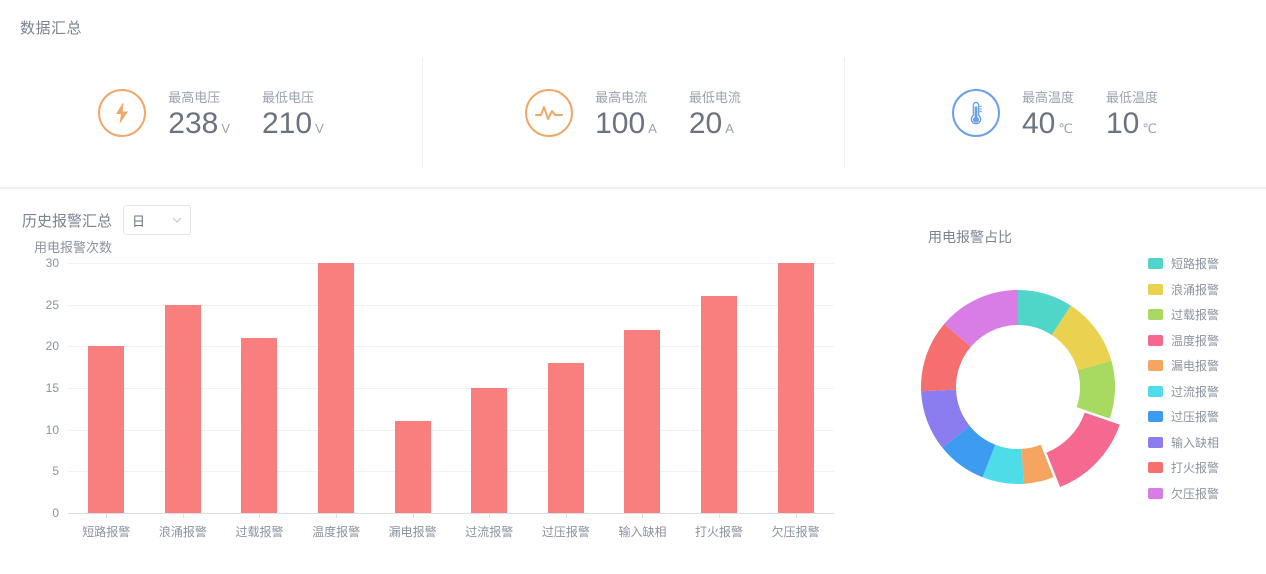 This screenshot has height=574, width=1266. What do you see at coordinates (73, 247) in the screenshot?
I see `bar-chart-axis-title: 用电报警次数` at bounding box center [73, 247].